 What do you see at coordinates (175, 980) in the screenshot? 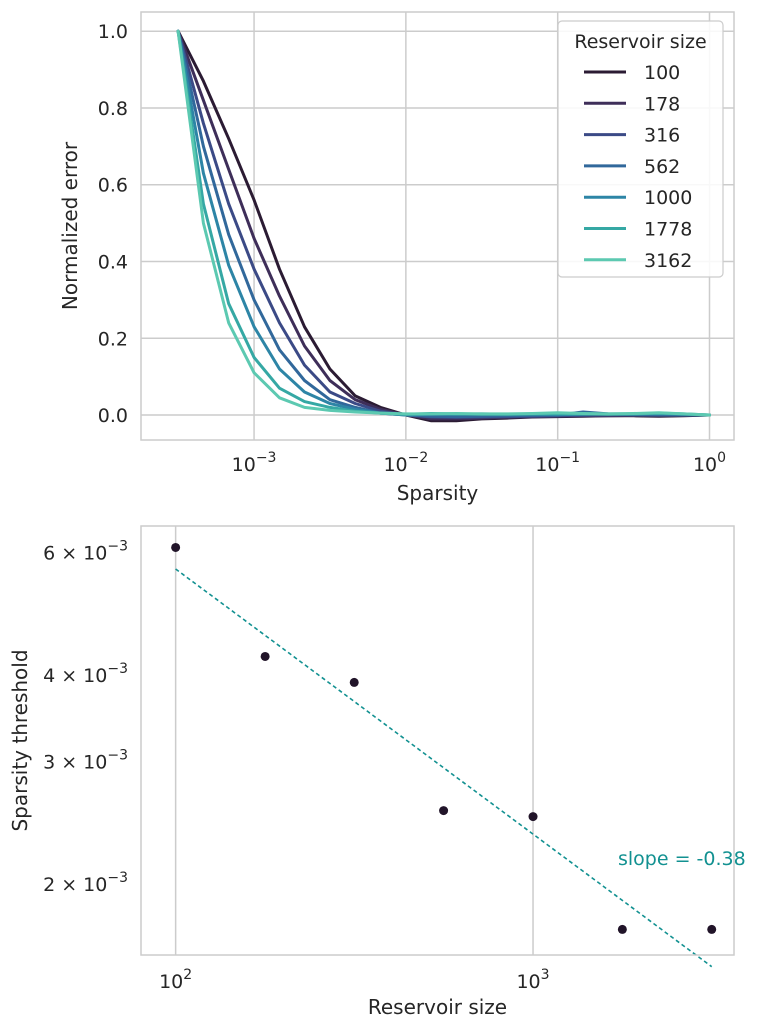
I see `x-tick-label: 10²` at bounding box center [175, 980].